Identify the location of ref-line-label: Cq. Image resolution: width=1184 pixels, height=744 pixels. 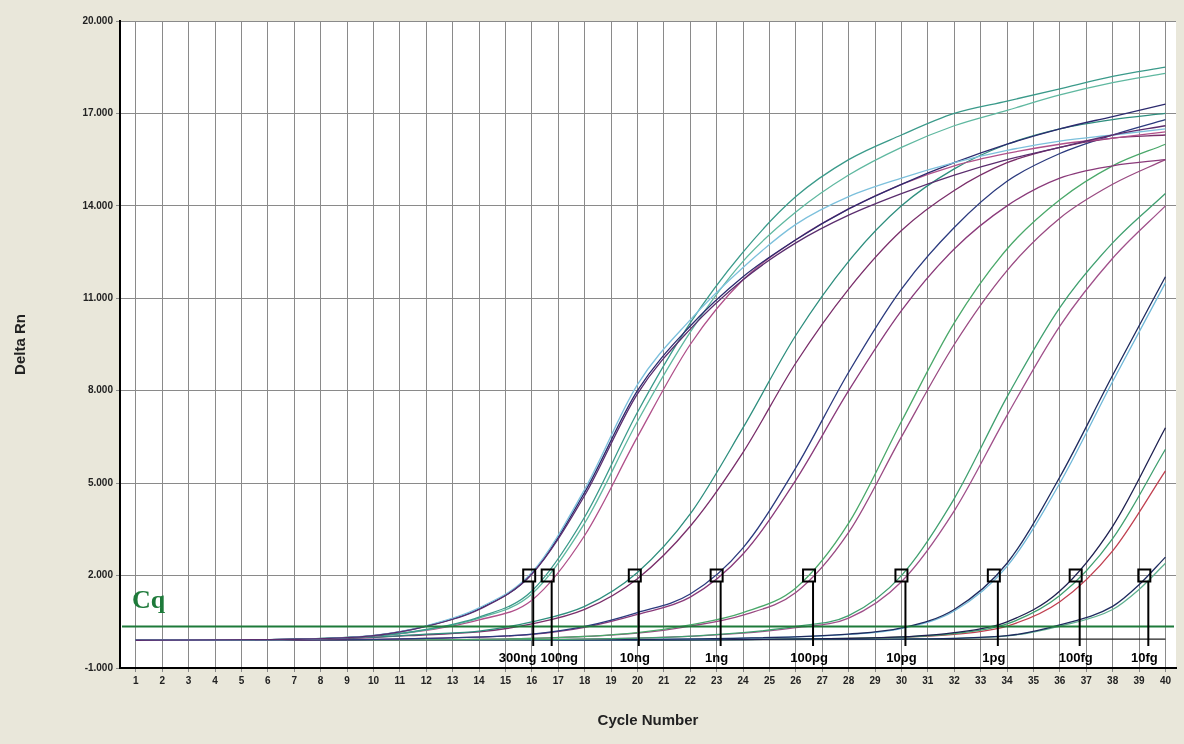
(149, 600).